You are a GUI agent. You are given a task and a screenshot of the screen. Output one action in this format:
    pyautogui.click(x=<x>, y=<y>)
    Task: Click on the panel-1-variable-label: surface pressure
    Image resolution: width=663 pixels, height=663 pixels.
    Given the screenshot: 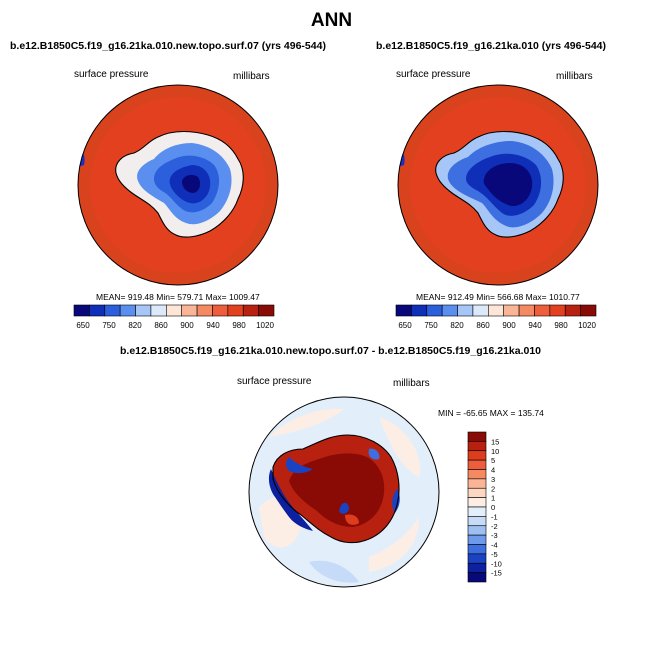 What is the action you would take?
    pyautogui.click(x=111, y=74)
    